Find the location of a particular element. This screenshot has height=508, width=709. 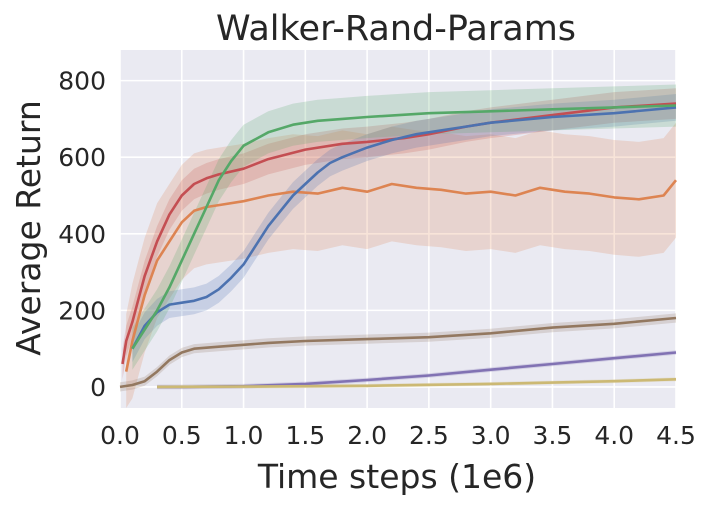

x-tick-label: 3.0 is located at coordinates (491, 435).